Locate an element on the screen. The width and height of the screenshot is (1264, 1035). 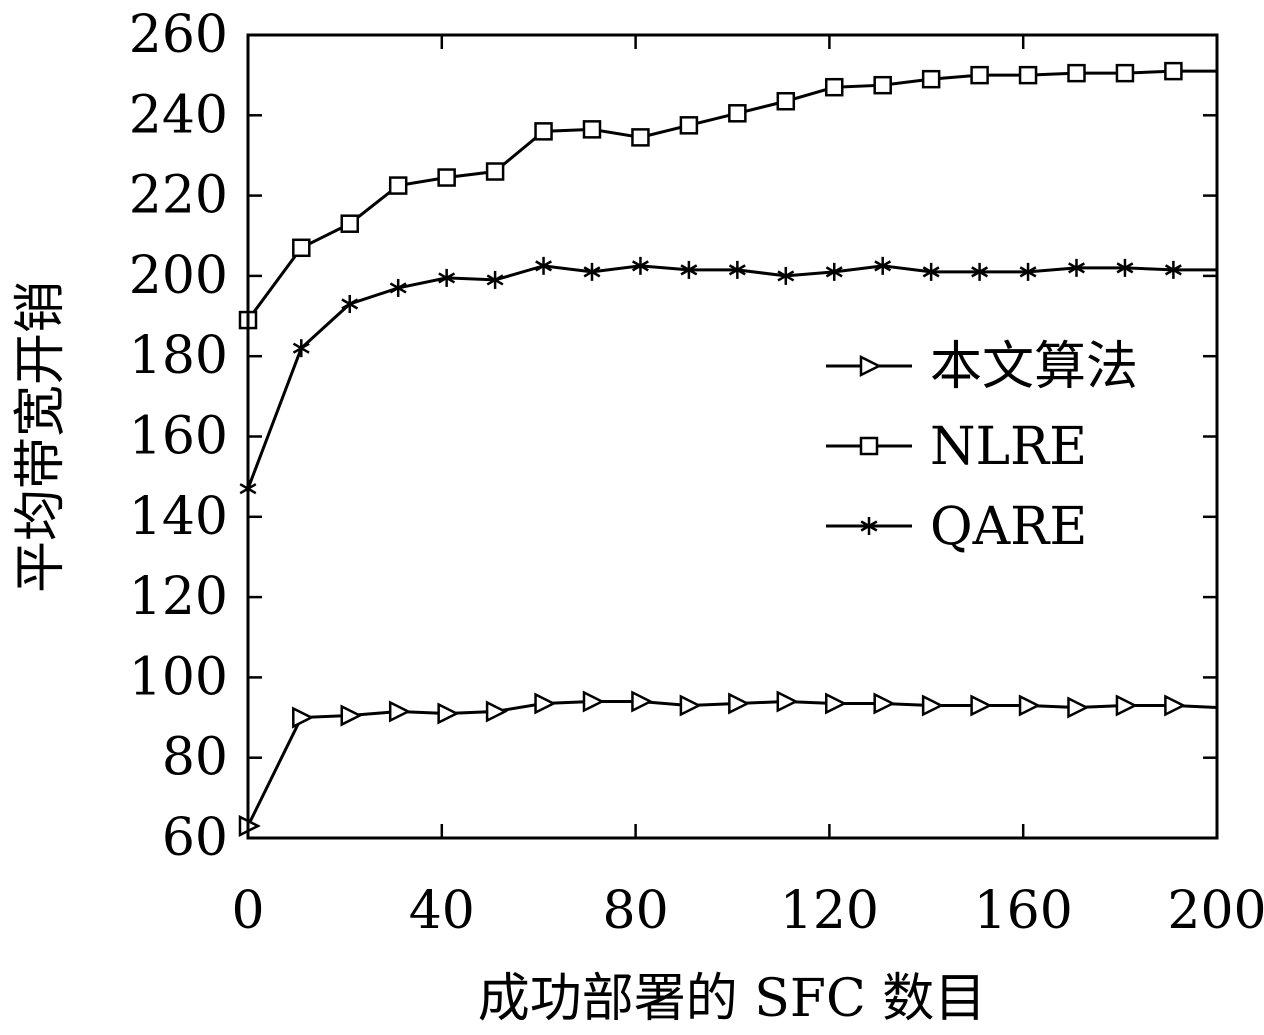
x-tick-label: 0 is located at coordinates (247, 911).